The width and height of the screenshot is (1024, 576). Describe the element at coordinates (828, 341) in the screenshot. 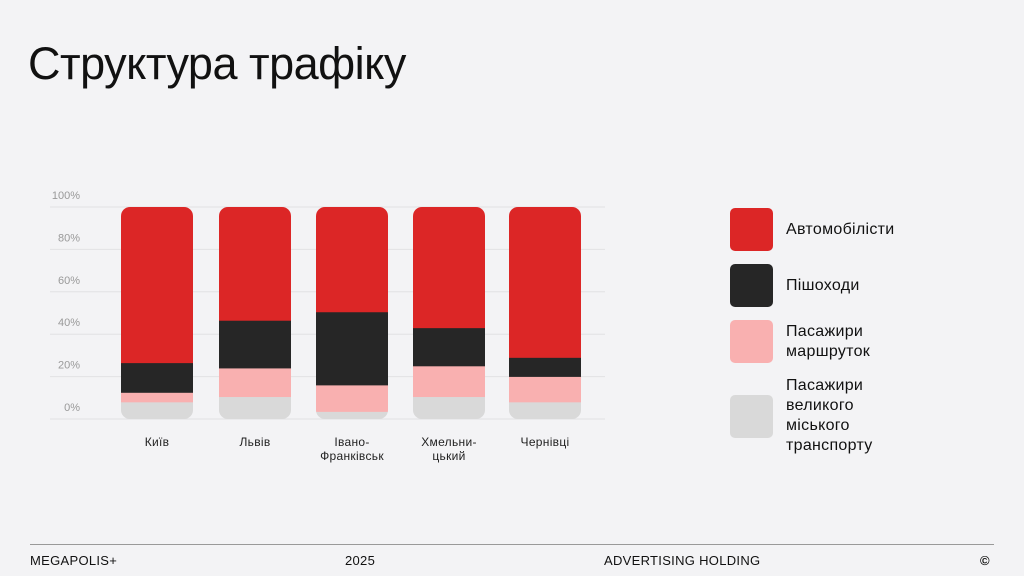

I see `legend-label: Пасажири маршруток` at that location.